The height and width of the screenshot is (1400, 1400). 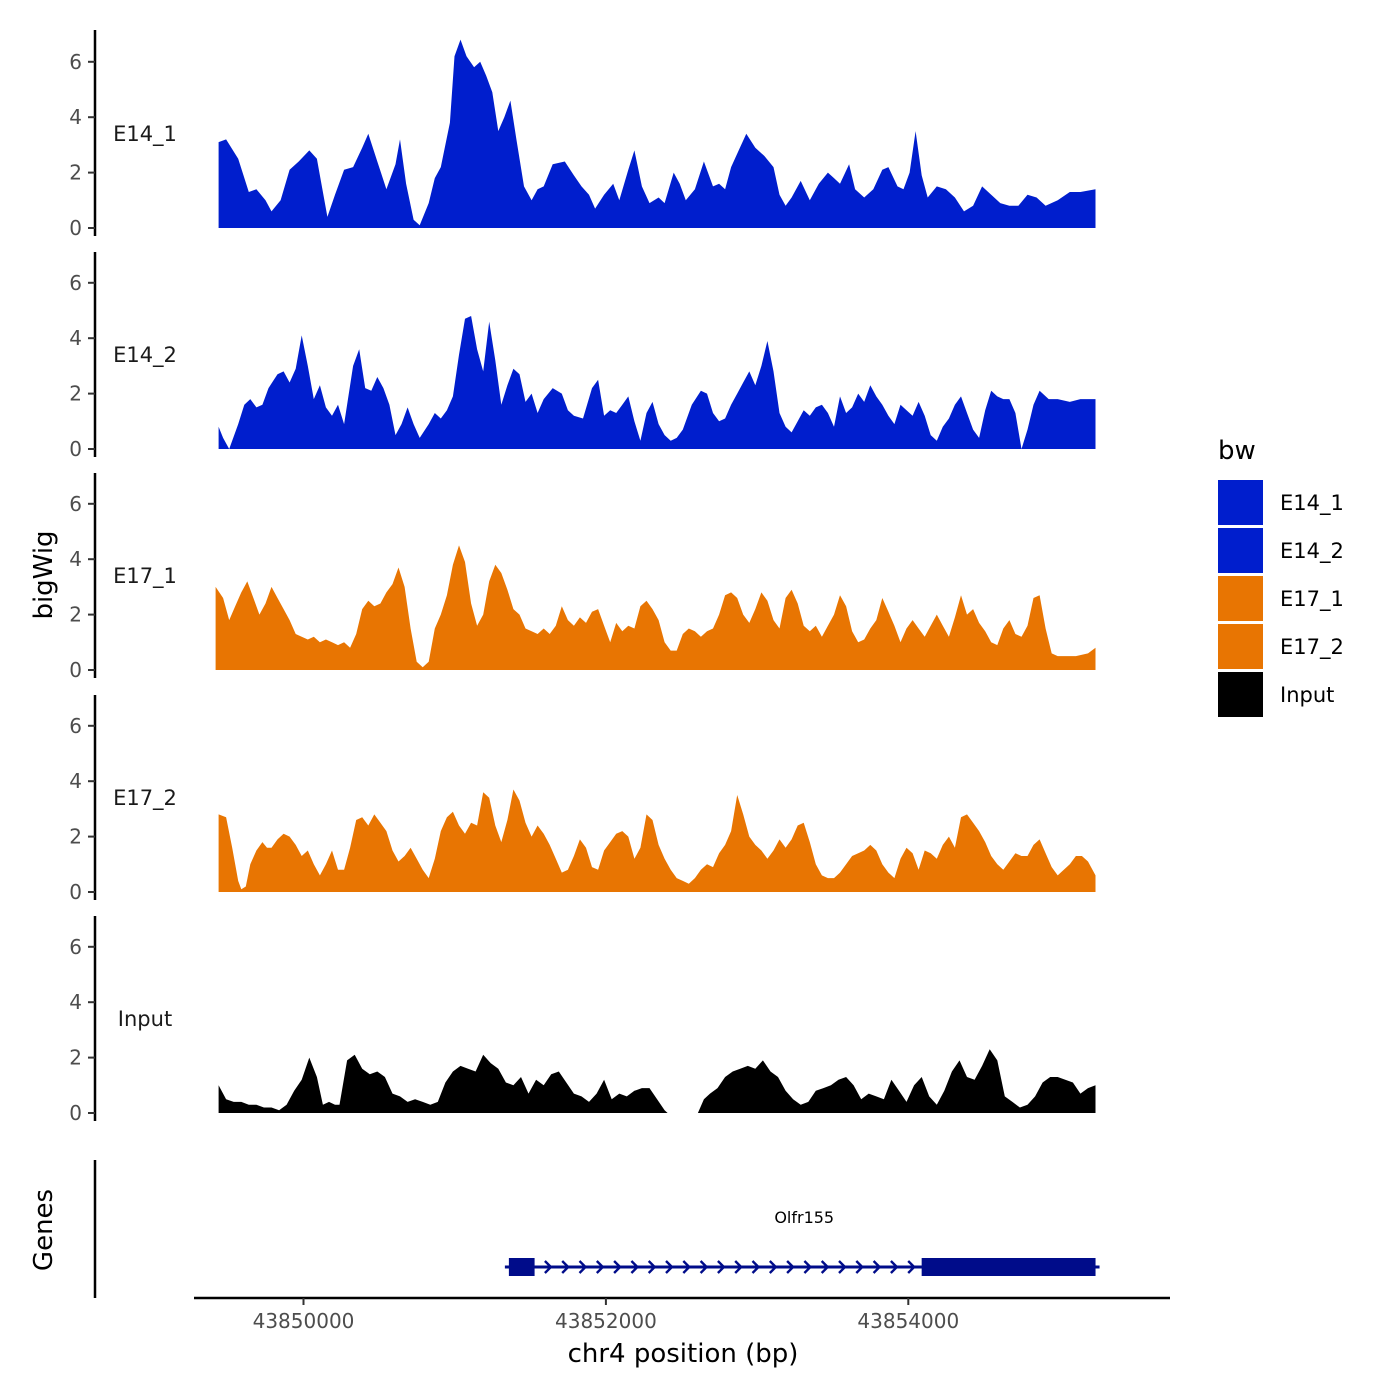 I want to click on legend-item: E17_1, so click(x=1281, y=598).